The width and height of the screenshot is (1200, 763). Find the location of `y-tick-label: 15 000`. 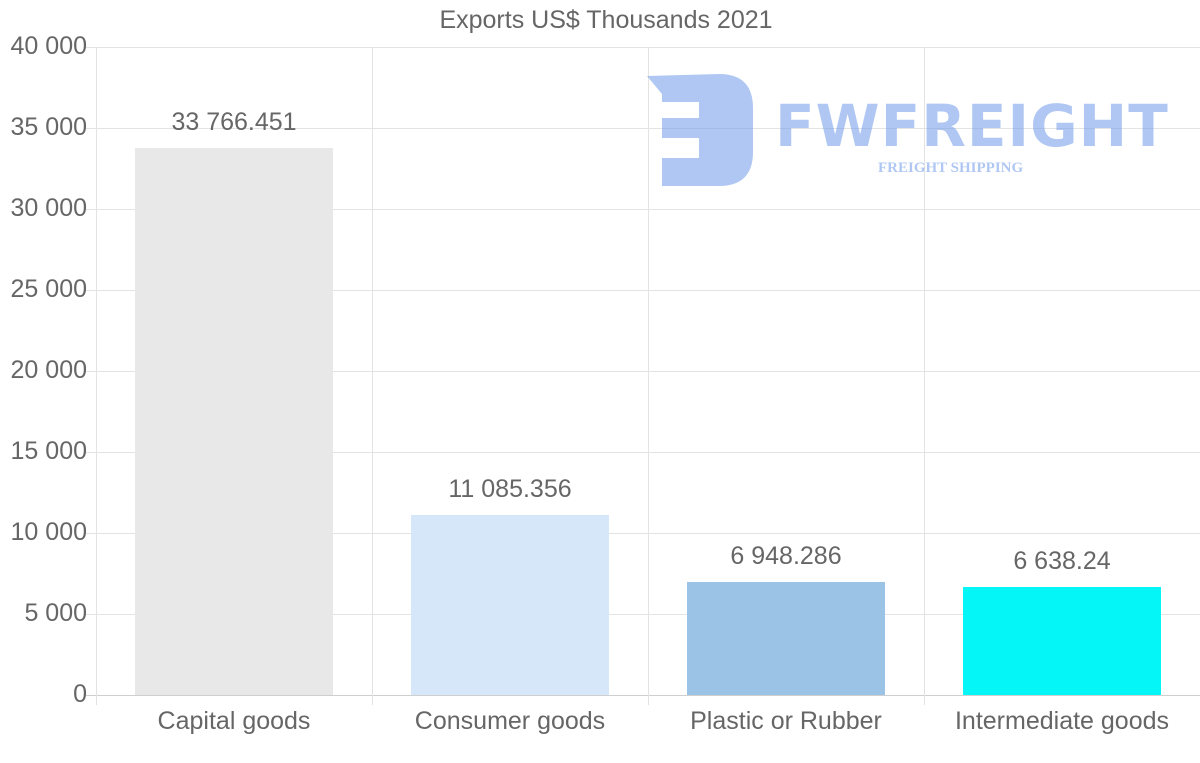

y-tick-label: 15 000 is located at coordinates (48, 451).